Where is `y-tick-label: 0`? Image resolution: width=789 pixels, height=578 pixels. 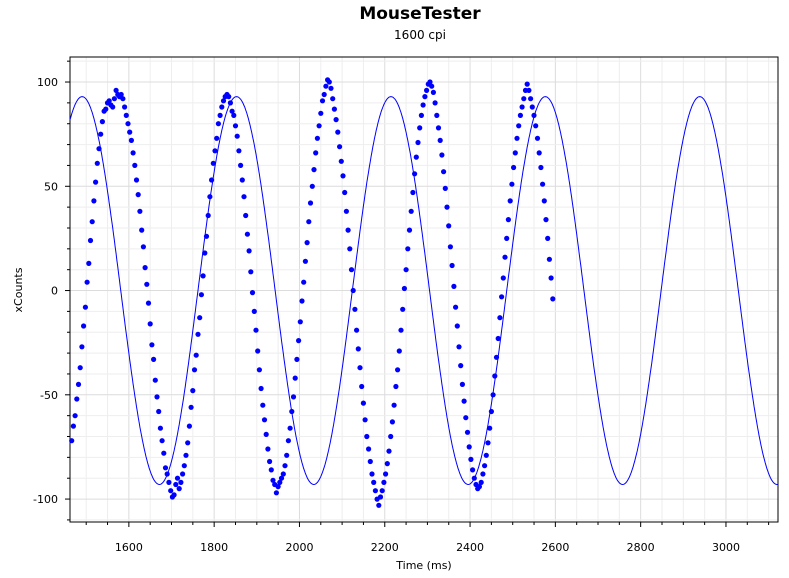 y-tick-label: 0 is located at coordinates (54, 291).